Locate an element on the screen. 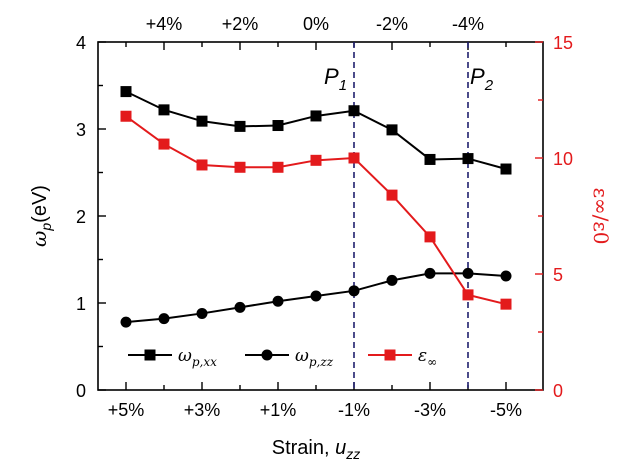 Image resolution: width=617 pixels, height=463 pixels. y-tick-label: 1 is located at coordinates (81, 304).